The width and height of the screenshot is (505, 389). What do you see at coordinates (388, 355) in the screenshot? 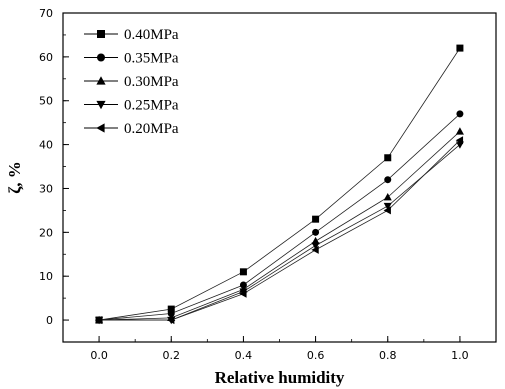
I see `x-tick-label: 0.8` at bounding box center [388, 355].